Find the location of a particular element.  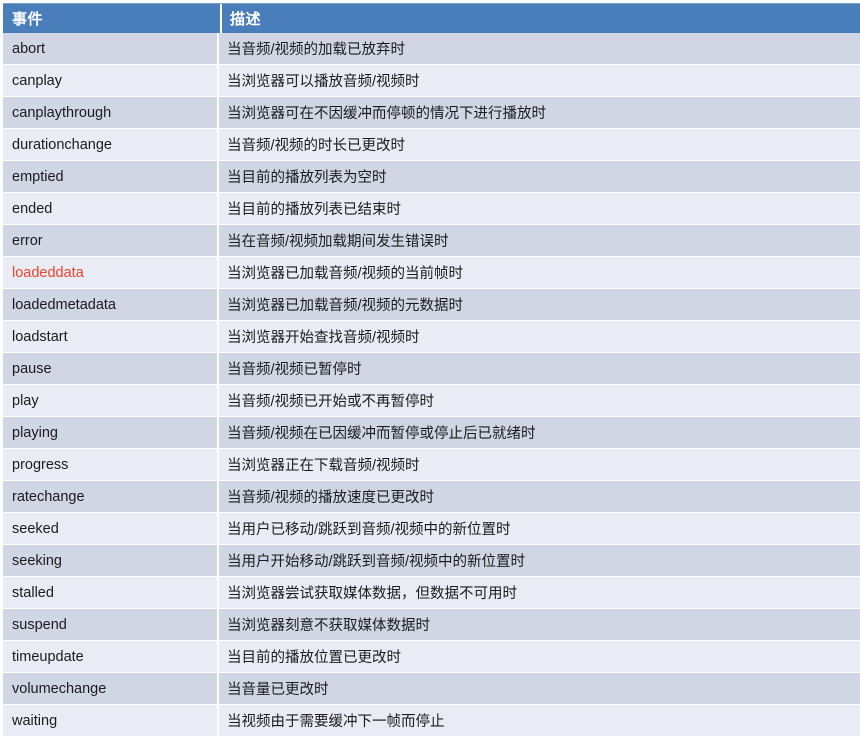

table-row: waiting 当视频由于需要缓冲下一帧而停止 is located at coordinates (430, 721).